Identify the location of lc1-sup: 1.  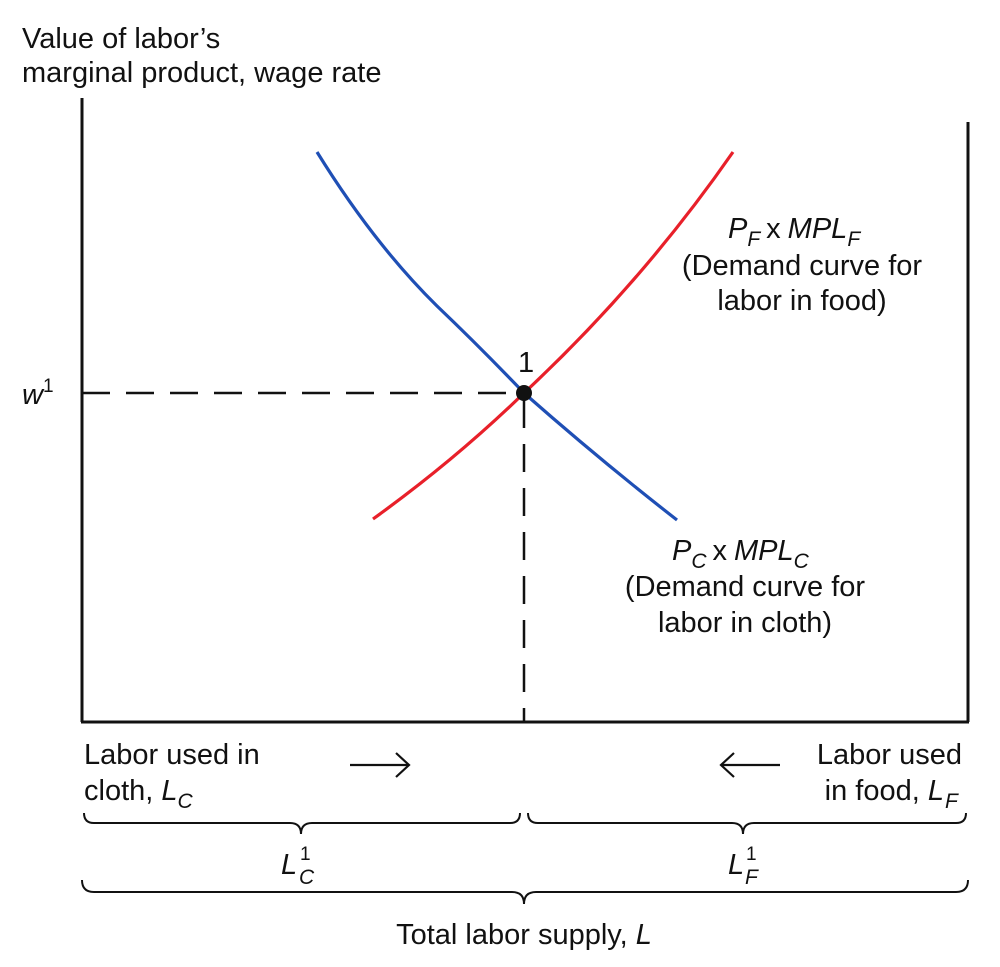
(305, 854).